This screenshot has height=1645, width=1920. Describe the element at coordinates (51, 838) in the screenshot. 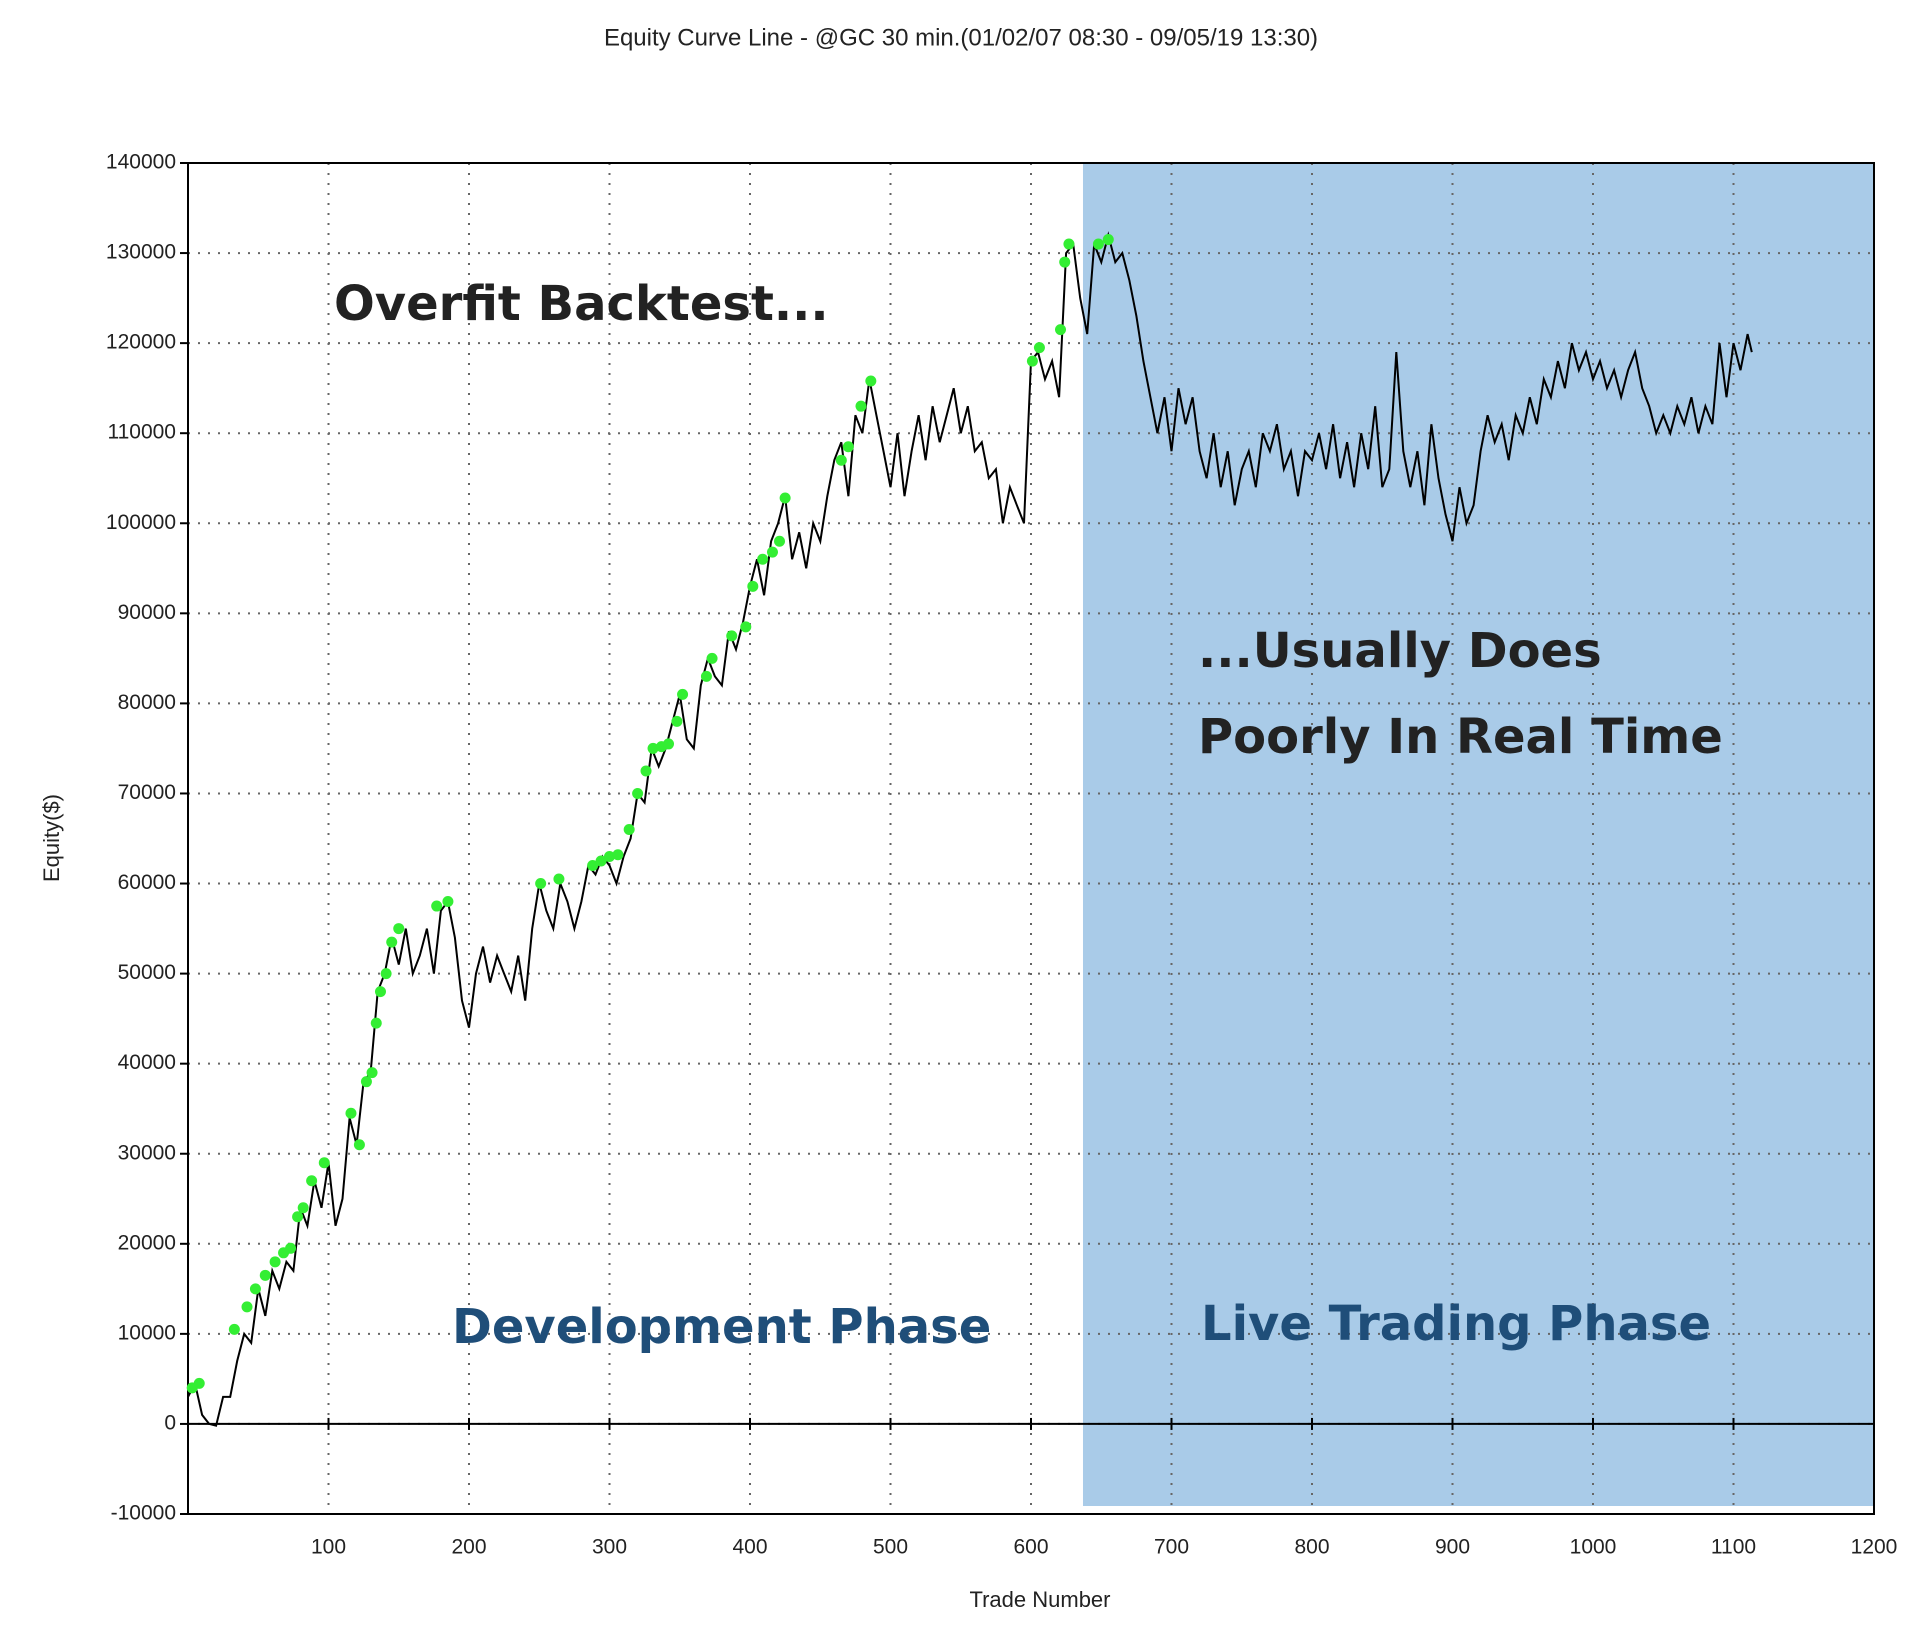

I see `y-axis-label: Equity($)` at that location.